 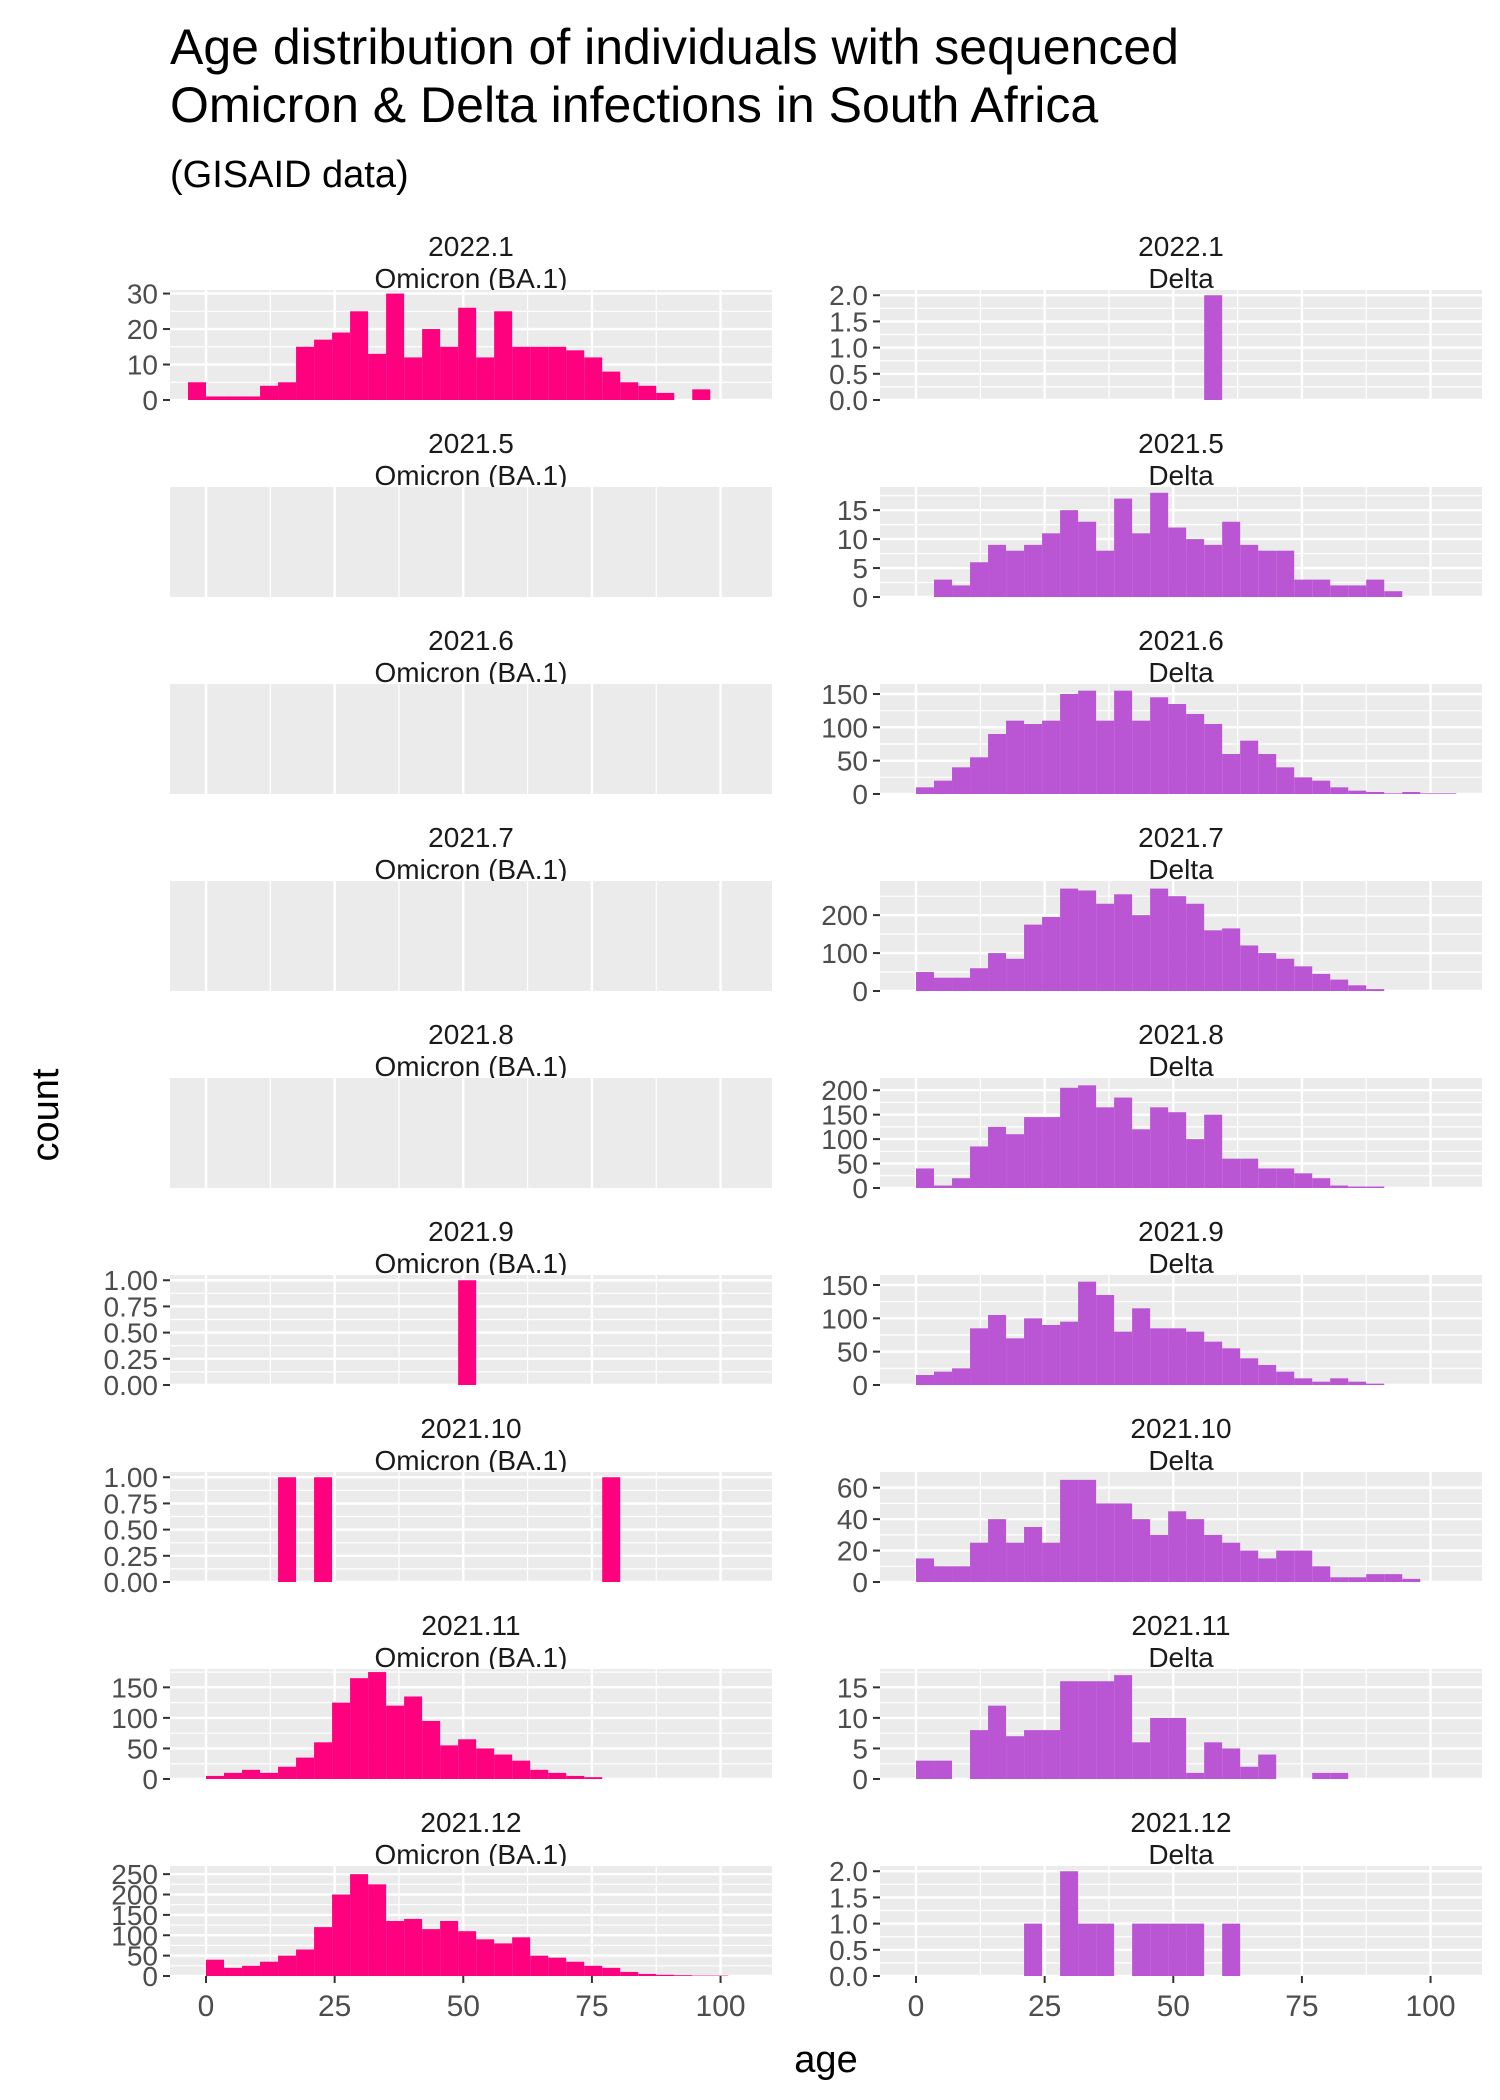 What do you see at coordinates (848, 1976) in the screenshot?
I see `y-tick-label: 0.0` at bounding box center [848, 1976].